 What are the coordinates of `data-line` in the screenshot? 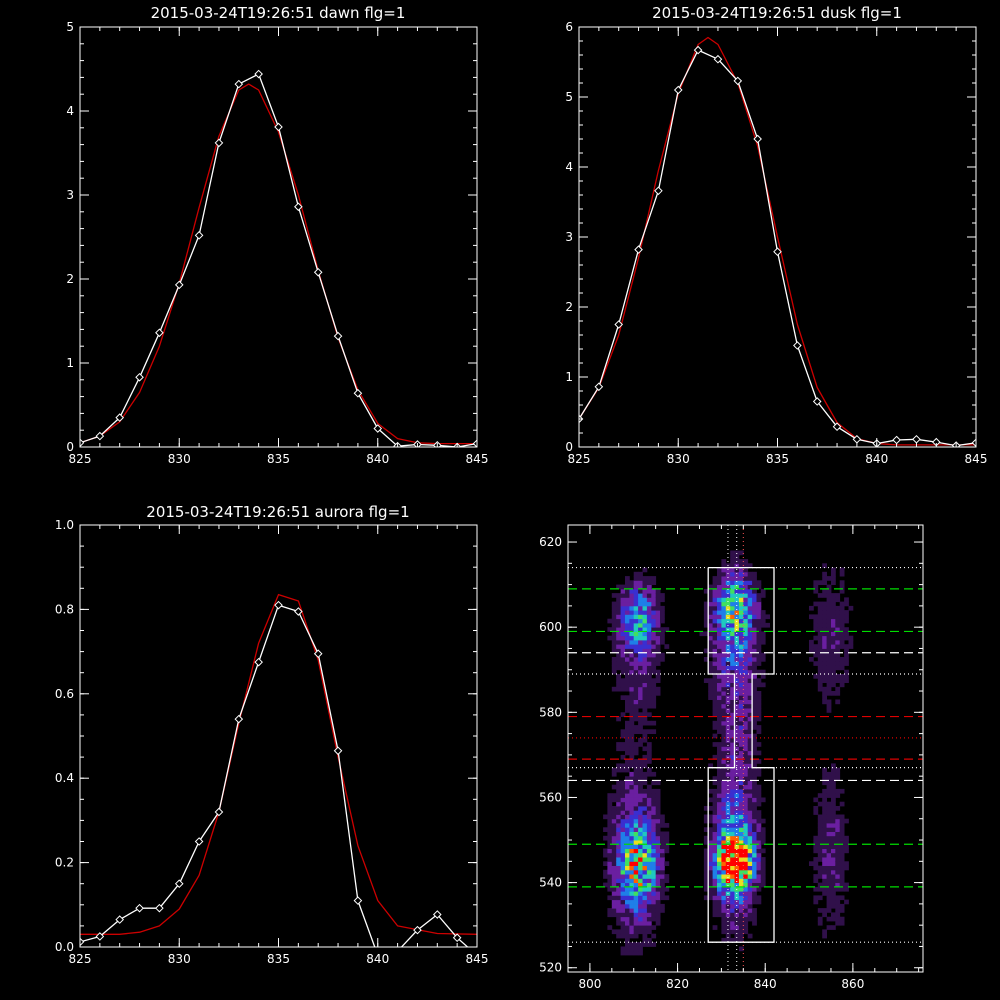 It's located at (274, 775).